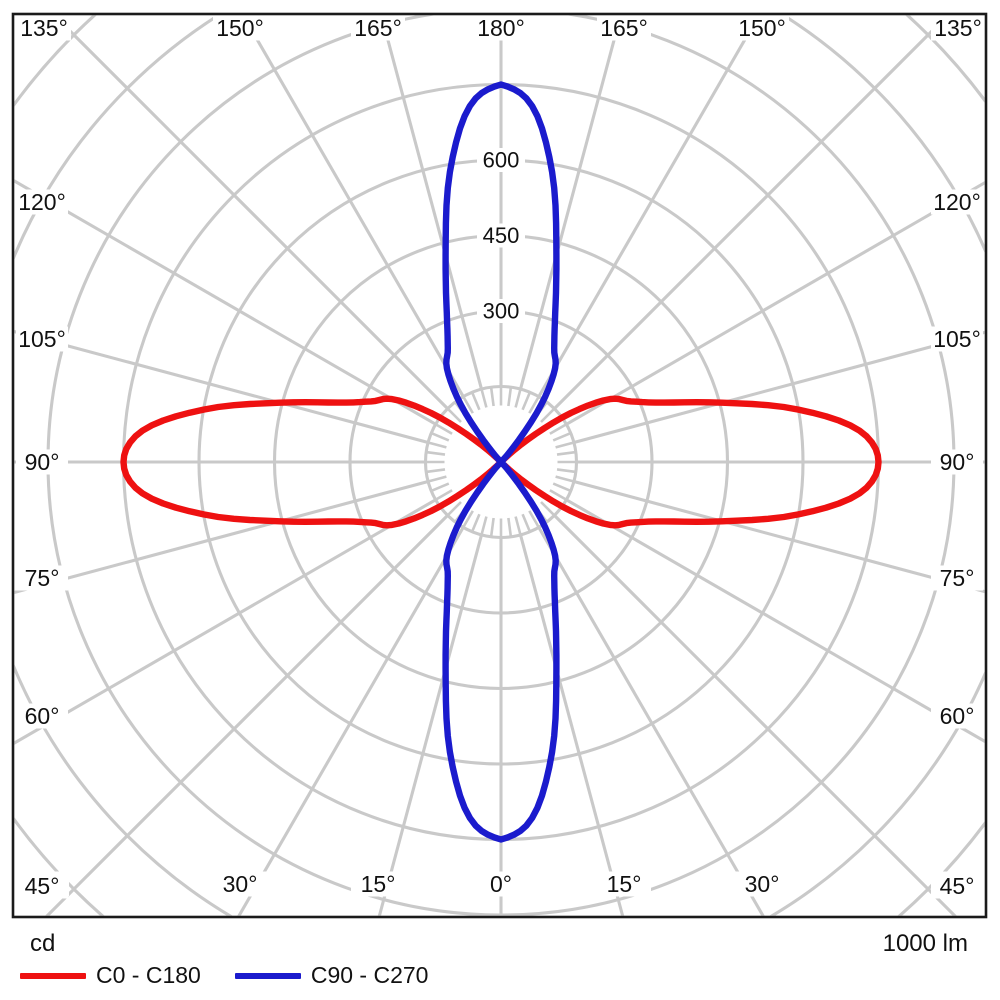 The height and width of the screenshot is (1000, 1000). I want to click on angle-label-bottom: 0°, so click(501, 884).